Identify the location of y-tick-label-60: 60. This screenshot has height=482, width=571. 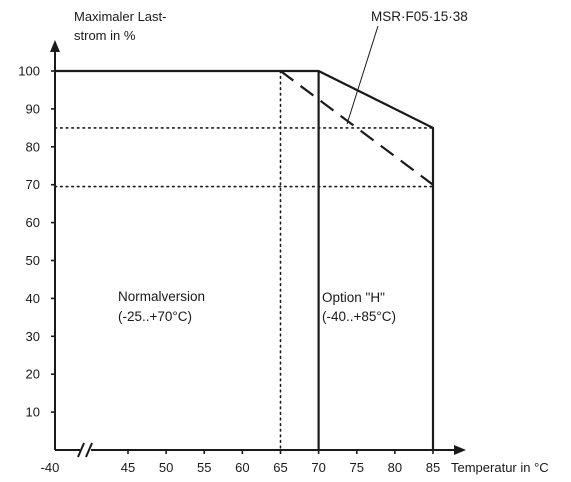
(33, 222).